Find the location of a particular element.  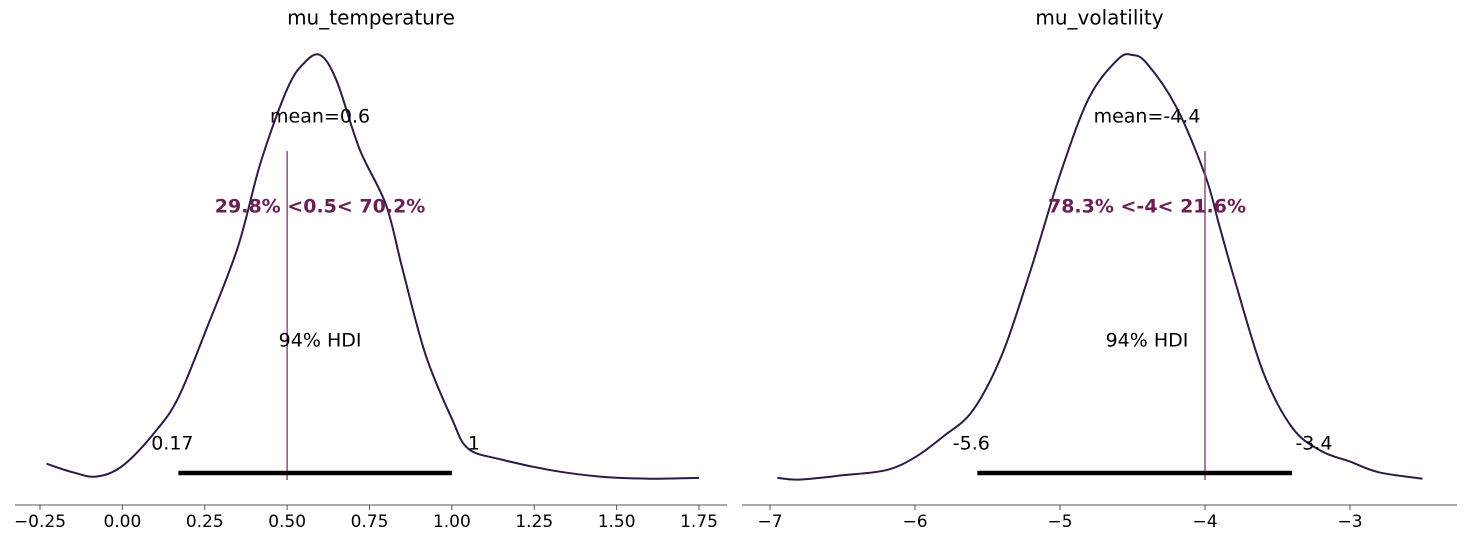

x-tick-label: 1.50 is located at coordinates (617, 522).